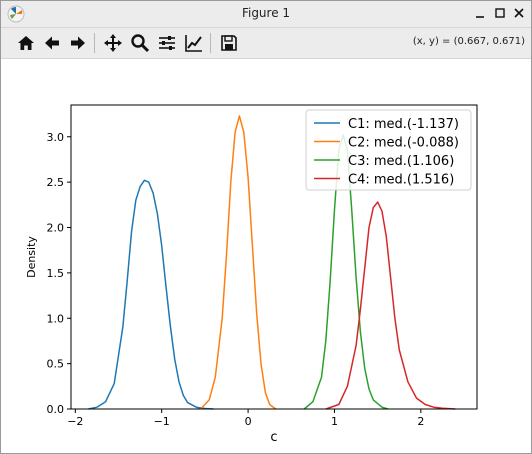  I want to click on zoom-button, so click(140, 43).